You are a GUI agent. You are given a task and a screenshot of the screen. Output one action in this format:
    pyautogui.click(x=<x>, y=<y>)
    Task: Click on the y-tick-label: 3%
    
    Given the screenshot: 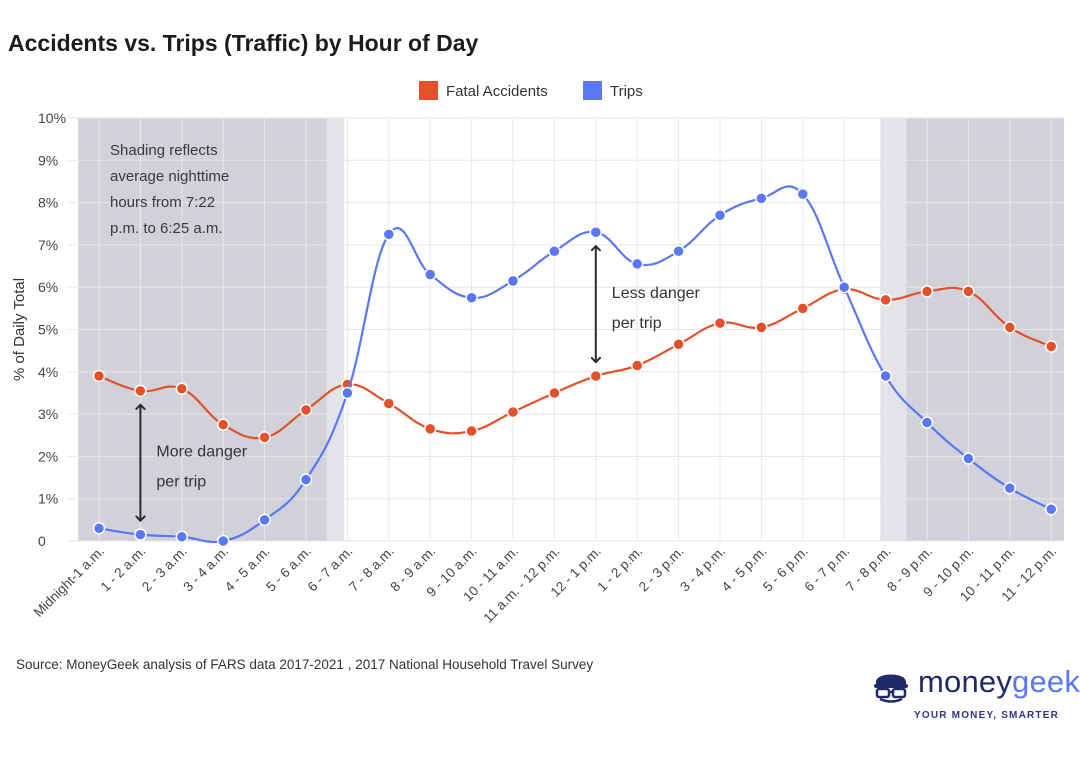 What is the action you would take?
    pyautogui.click(x=48, y=414)
    